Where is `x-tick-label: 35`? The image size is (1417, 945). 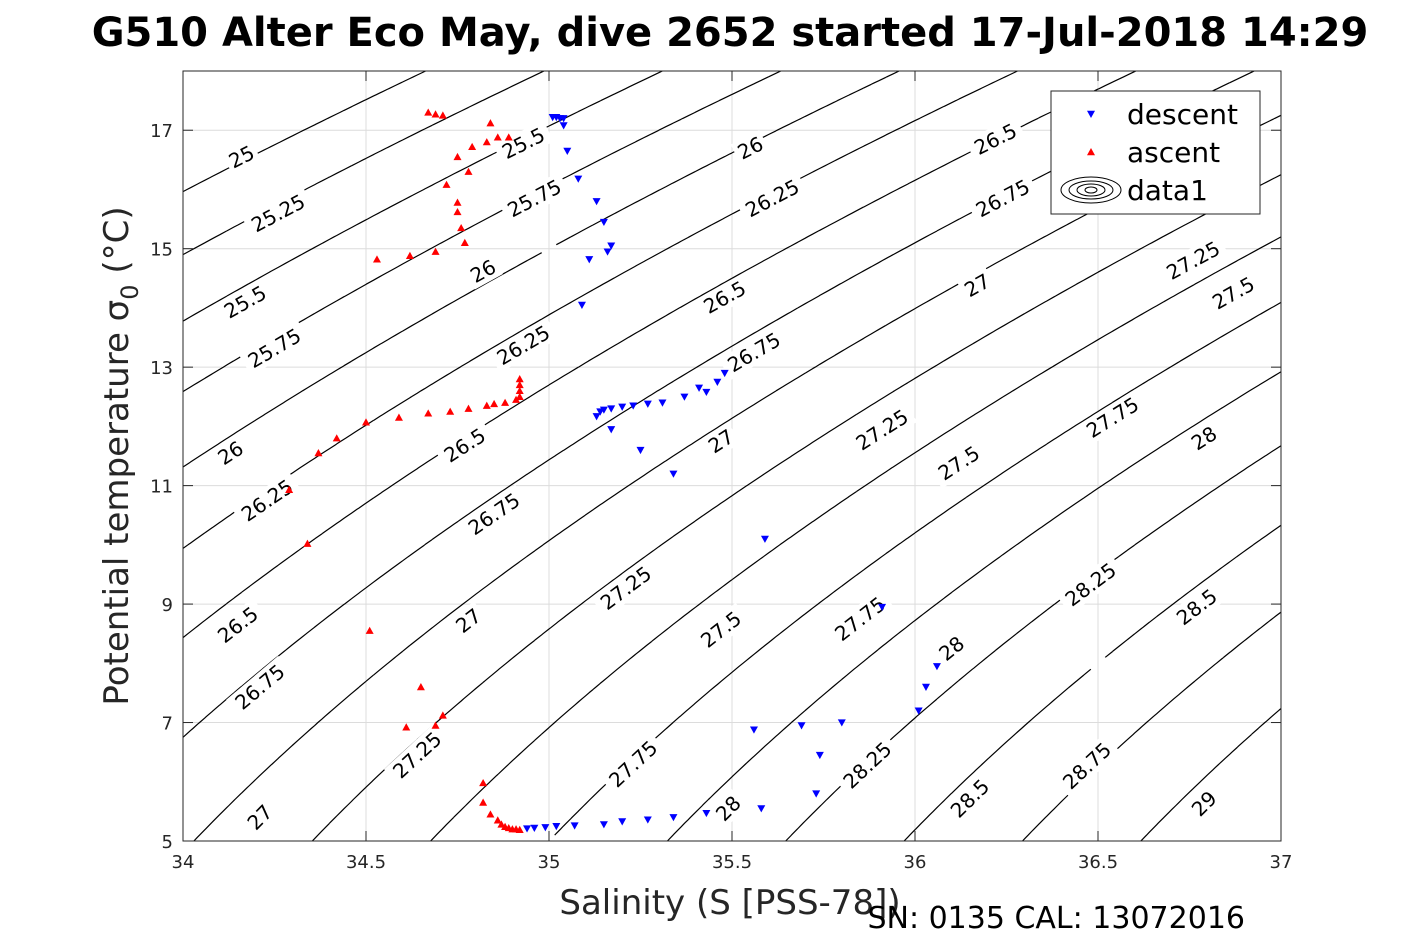 x-tick-label: 35 is located at coordinates (549, 862).